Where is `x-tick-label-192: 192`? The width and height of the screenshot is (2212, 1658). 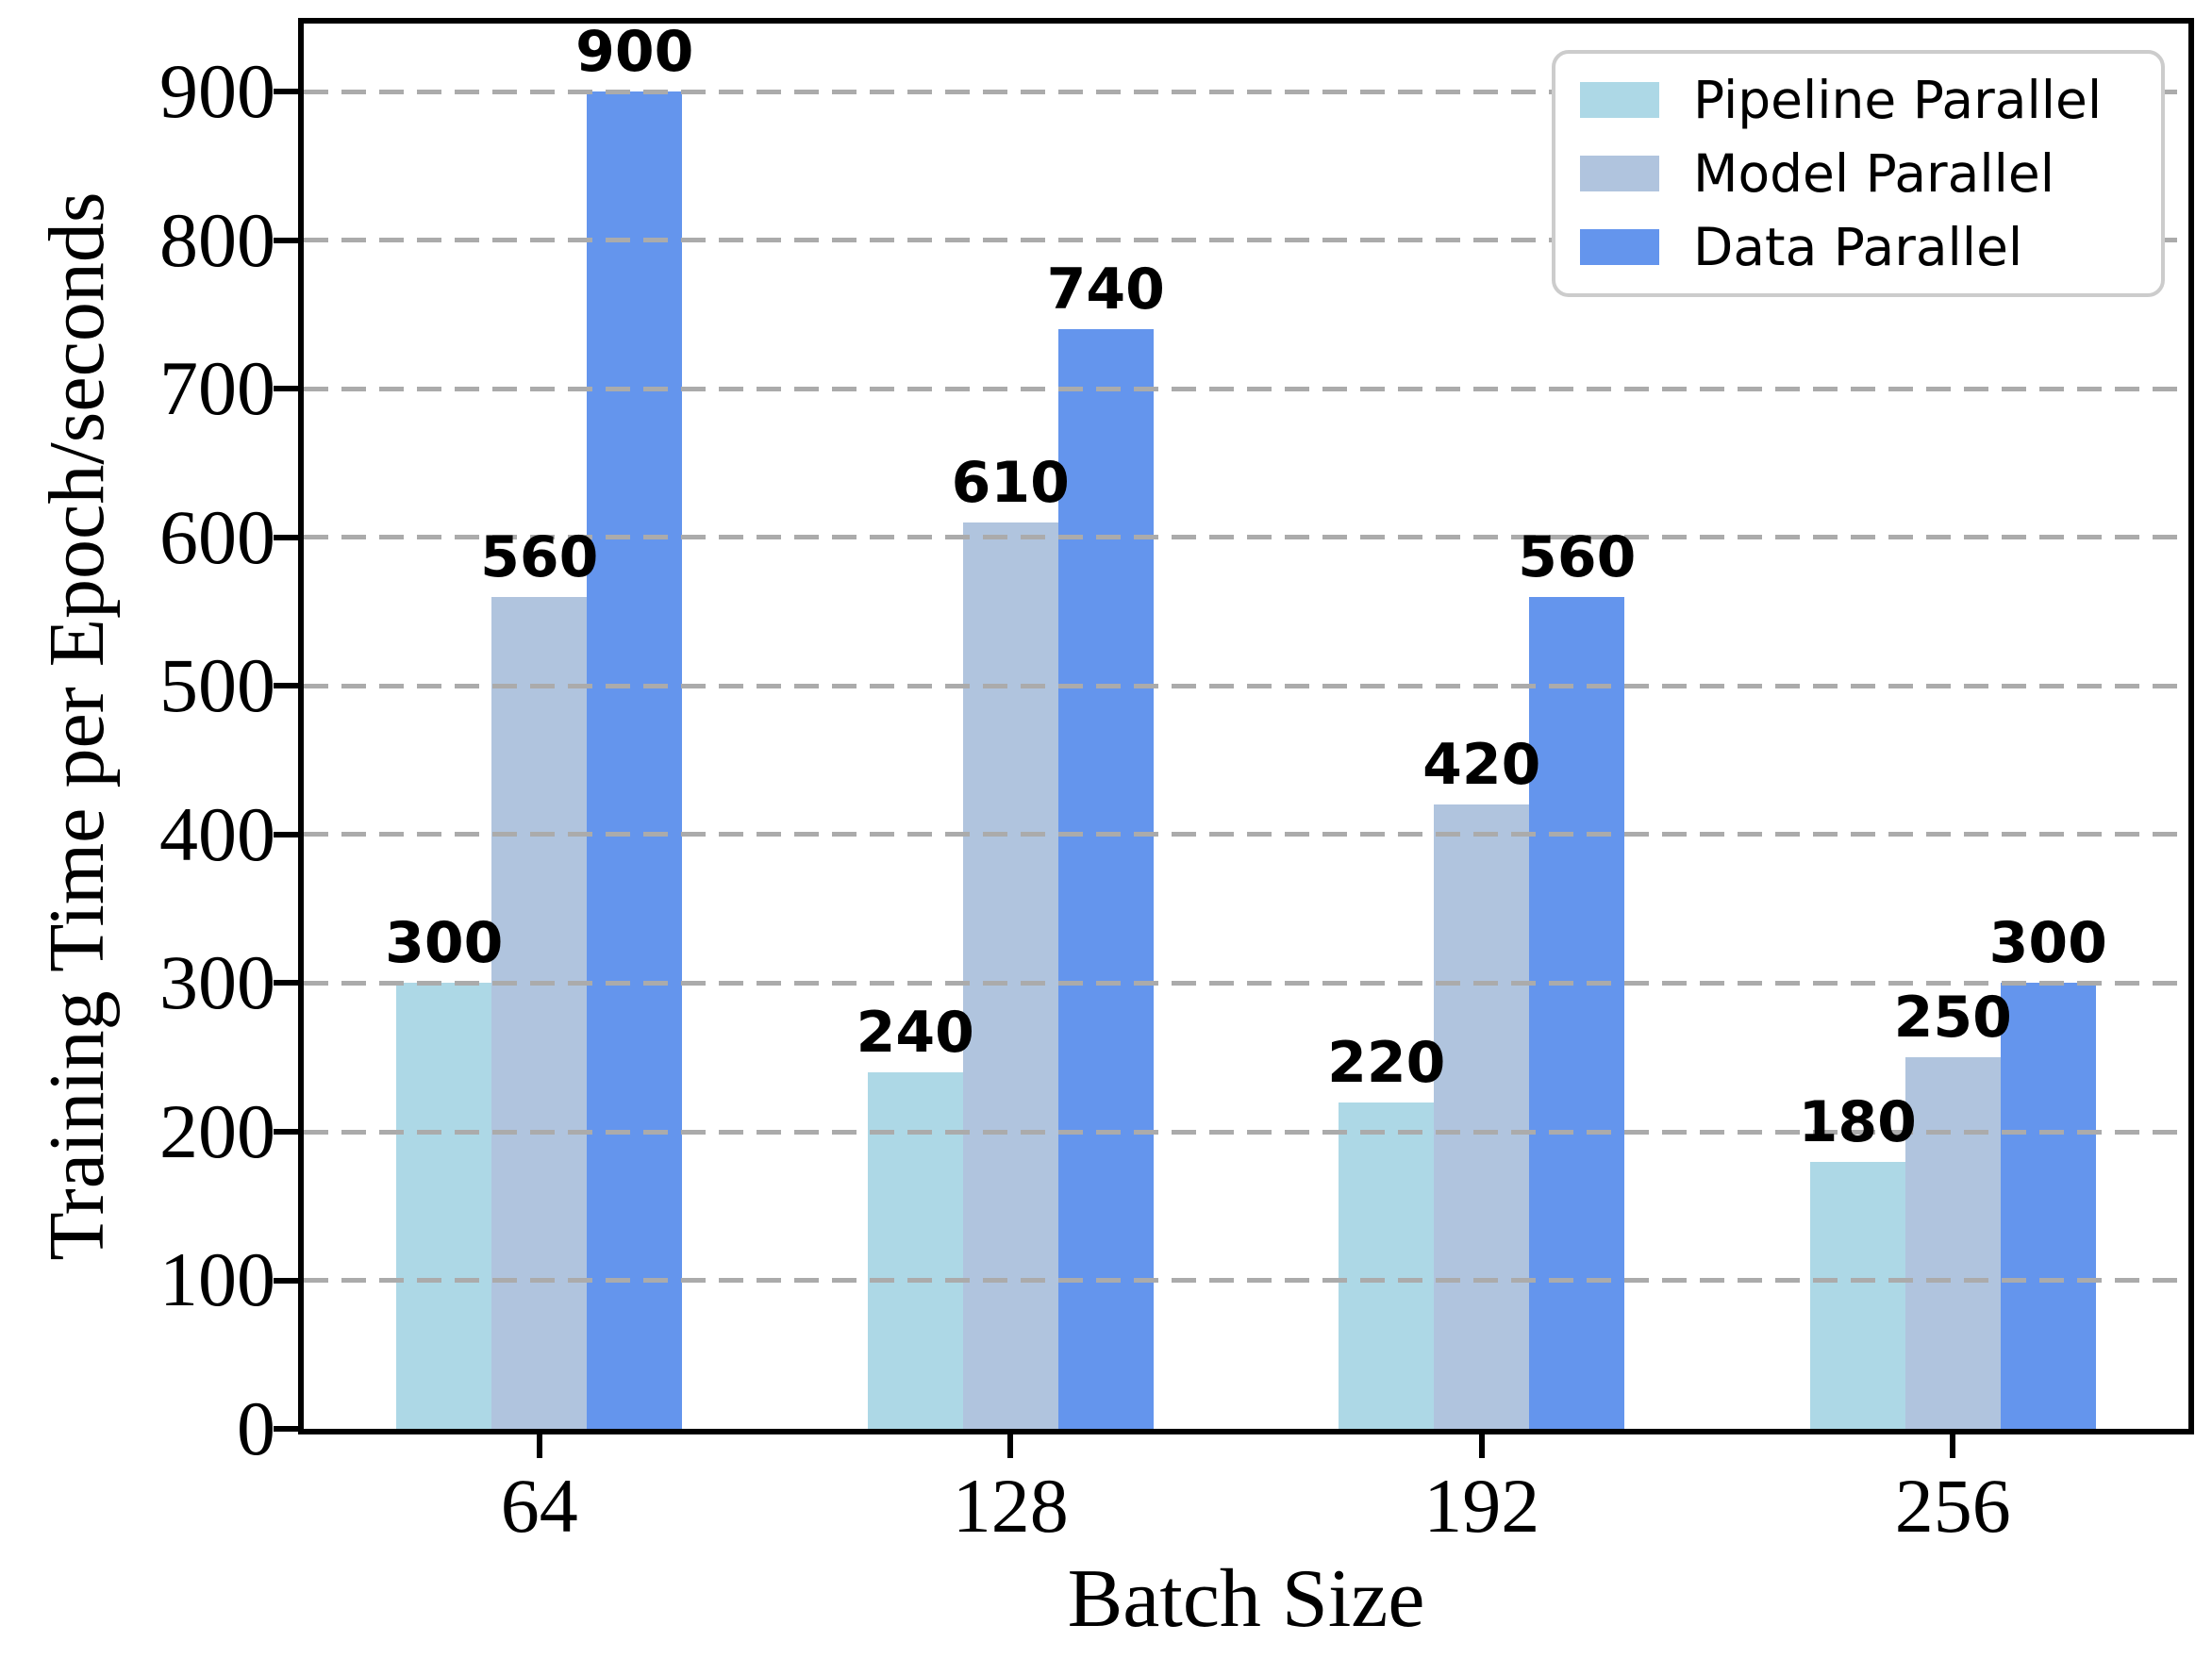 x-tick-label-192: 192 is located at coordinates (1481, 1506).